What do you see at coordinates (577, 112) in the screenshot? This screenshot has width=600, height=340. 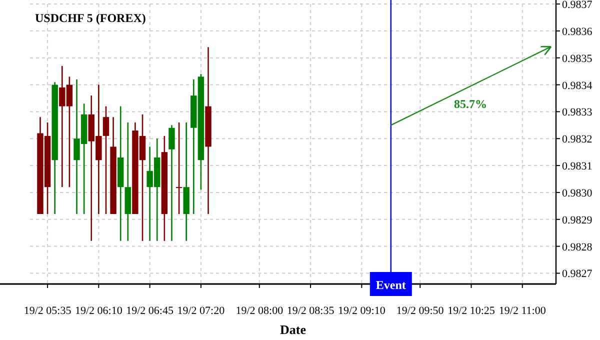 I see `y-tick-label: 0.9833` at bounding box center [577, 112].